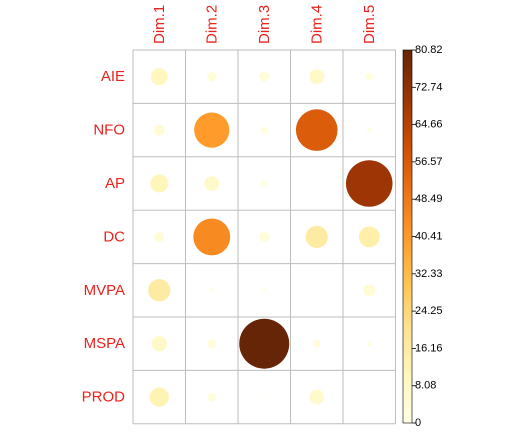  What do you see at coordinates (369, 344) in the screenshot?
I see `circle-mspa-dim5` at bounding box center [369, 344].